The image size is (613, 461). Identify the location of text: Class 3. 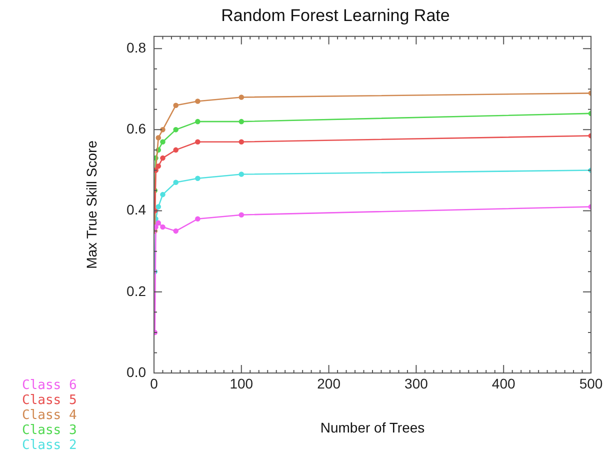
(49, 430).